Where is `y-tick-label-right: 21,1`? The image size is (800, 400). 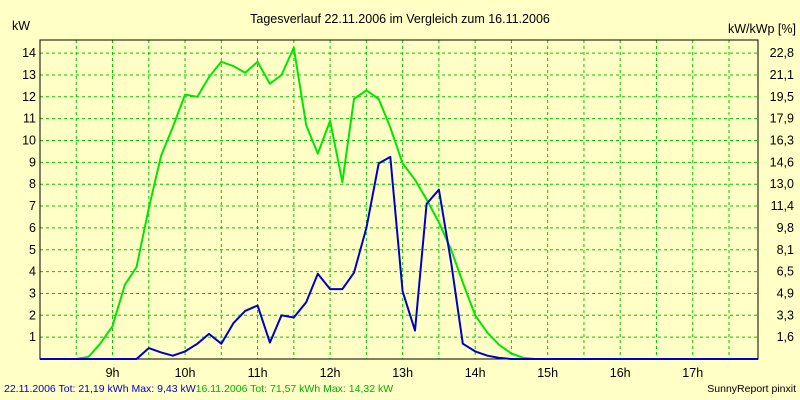
y-tick-label-right: 21,1 is located at coordinates (782, 75).